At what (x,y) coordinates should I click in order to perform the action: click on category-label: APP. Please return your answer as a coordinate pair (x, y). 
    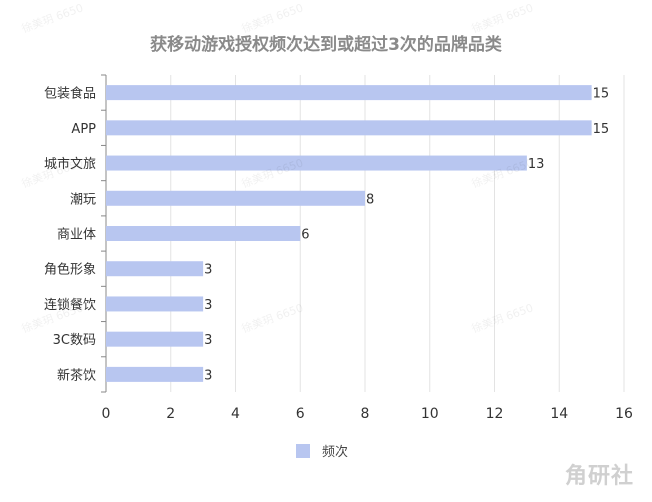
    Looking at the image, I should click on (83, 129).